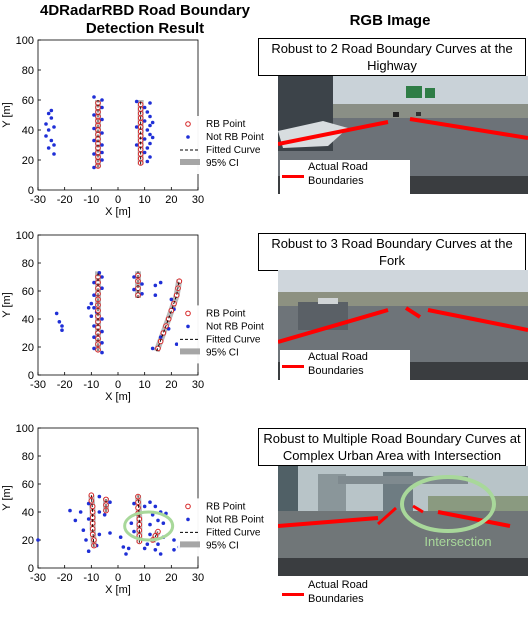 Image resolution: width=532 pixels, height=618 pixels. Describe the element at coordinates (28, 513) in the screenshot. I see `y-tick-label: 40` at that location.